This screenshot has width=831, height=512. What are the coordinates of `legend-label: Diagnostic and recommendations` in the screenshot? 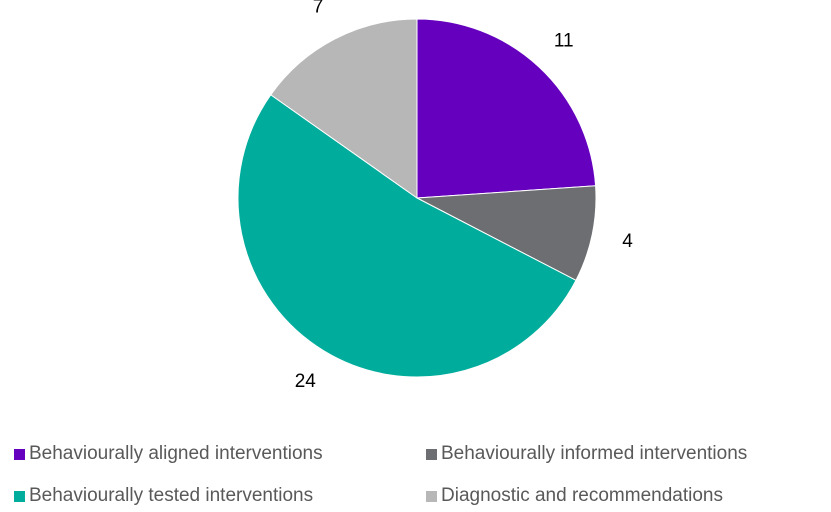 It's located at (582, 495).